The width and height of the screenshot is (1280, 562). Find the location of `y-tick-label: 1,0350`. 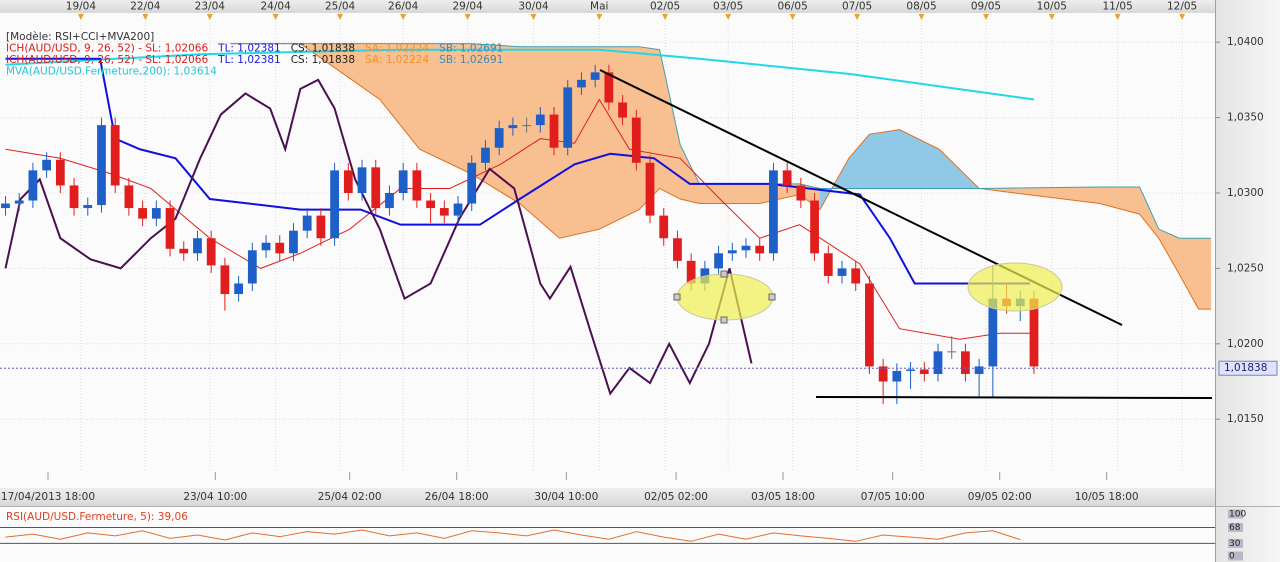

y-tick-label: 1,0350 is located at coordinates (1245, 118).